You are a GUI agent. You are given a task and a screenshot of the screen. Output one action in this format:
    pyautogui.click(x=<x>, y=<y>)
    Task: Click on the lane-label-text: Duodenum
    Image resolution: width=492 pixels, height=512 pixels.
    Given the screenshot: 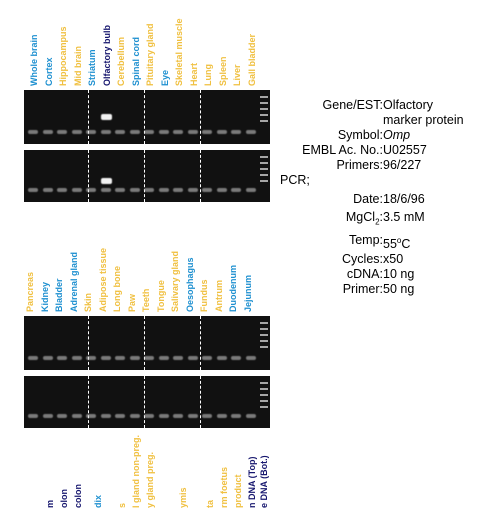 What is the action you would take?
    pyautogui.click(x=233, y=288)
    